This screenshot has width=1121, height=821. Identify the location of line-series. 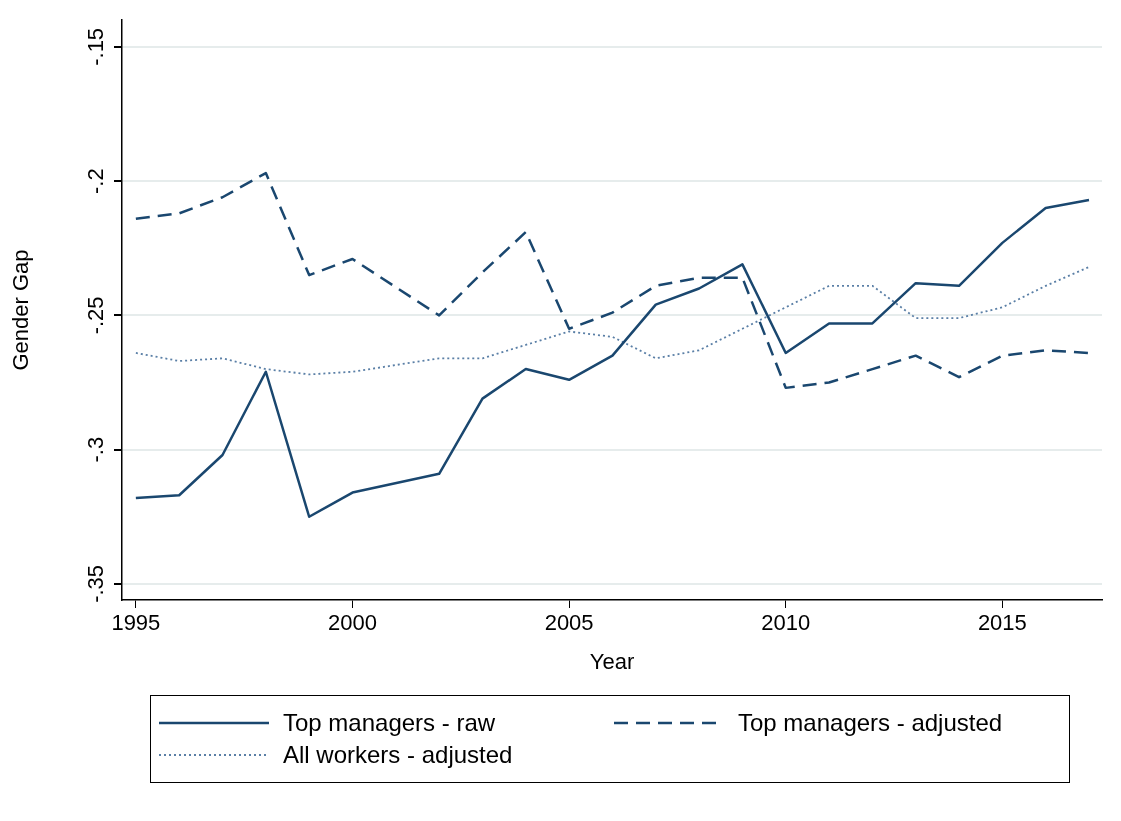
(612, 321).